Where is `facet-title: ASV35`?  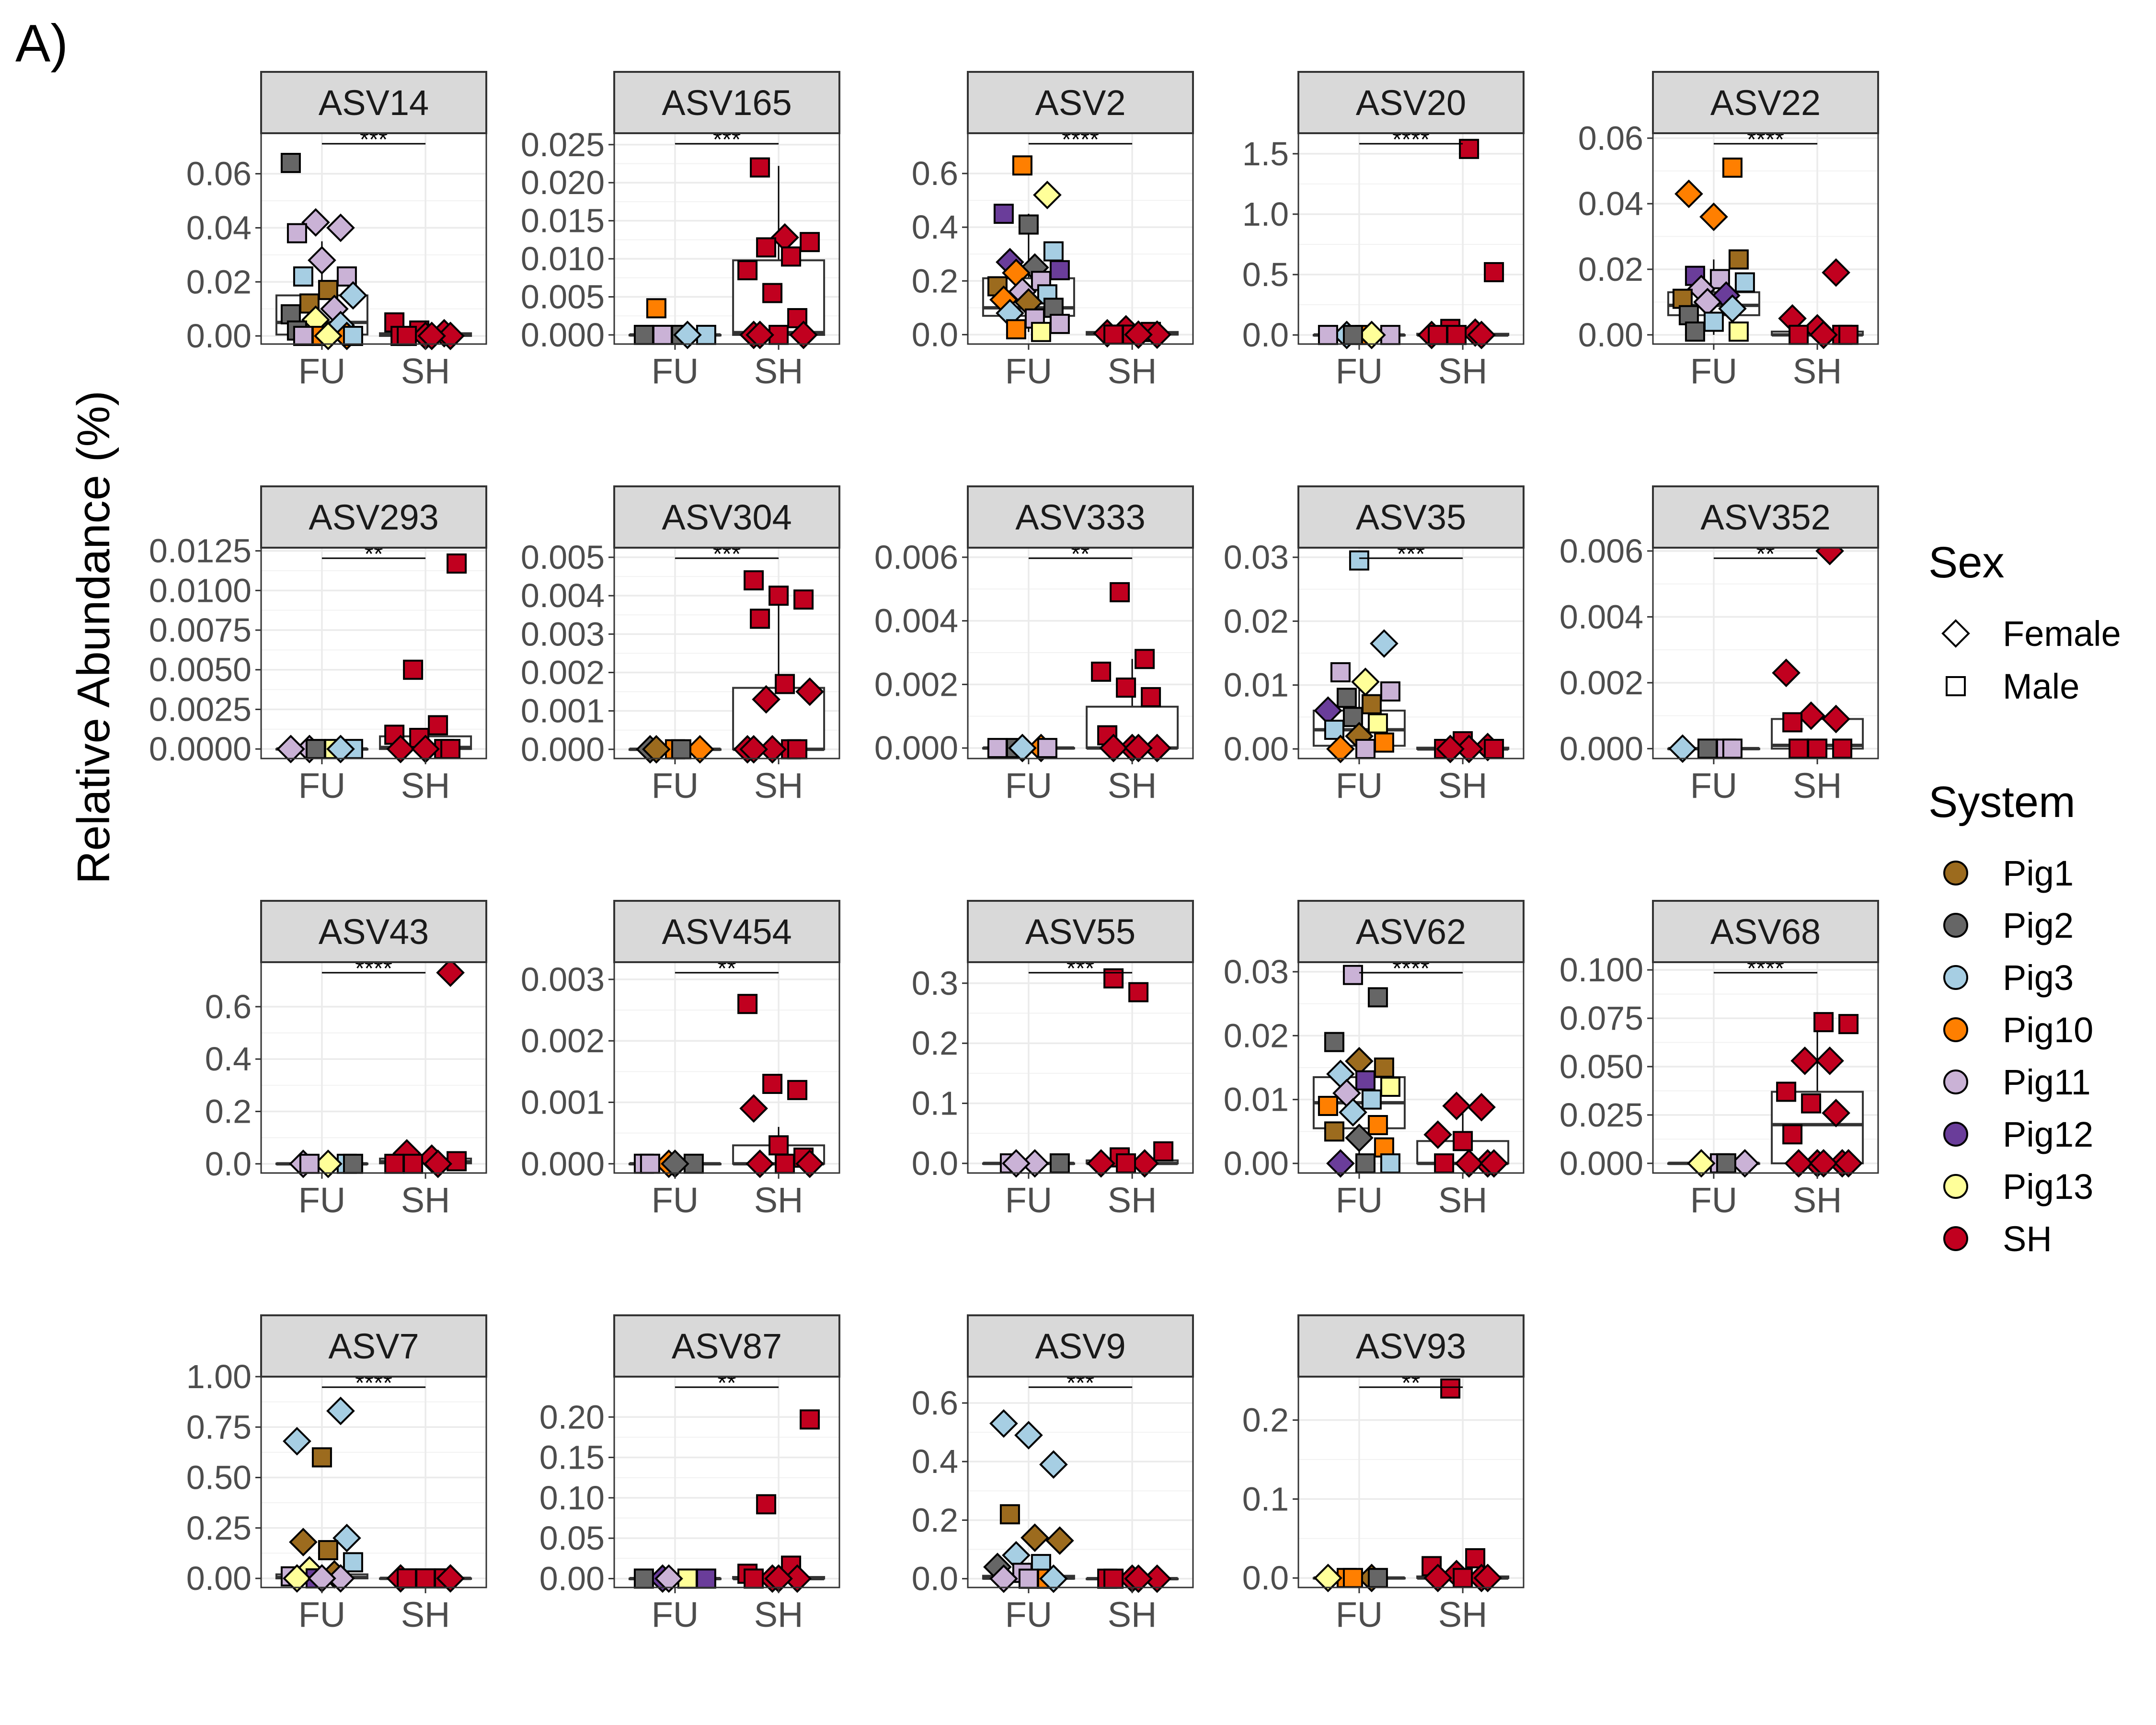
facet-title: ASV35 is located at coordinates (1411, 517).